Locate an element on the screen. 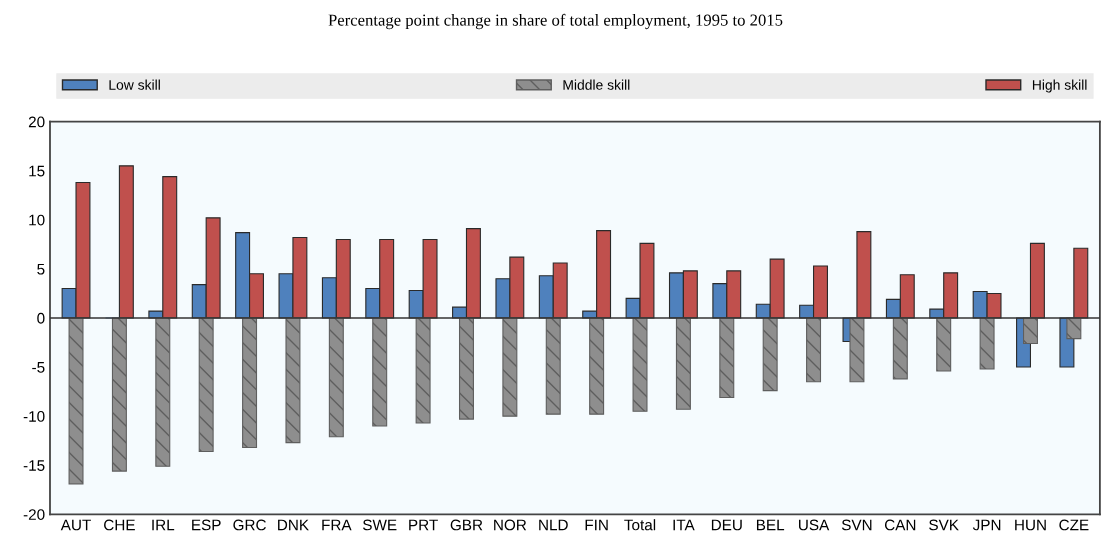 The image size is (1111, 553). y-tick-label: -10 is located at coordinates (34, 416).